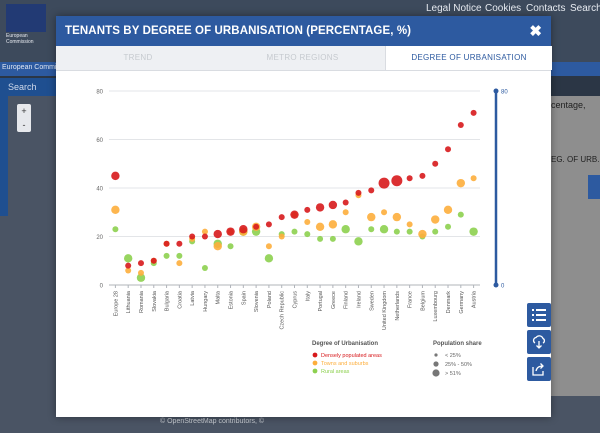 The height and width of the screenshot is (433, 600). I want to click on x-tick-label: Hungary, so click(206, 301).